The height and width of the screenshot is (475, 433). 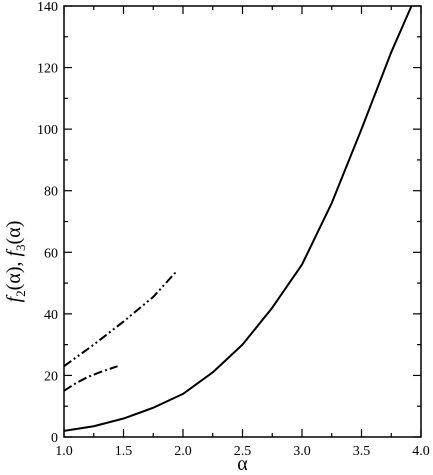 What do you see at coordinates (124, 451) in the screenshot?
I see `x-tick-label: 1.5` at bounding box center [124, 451].